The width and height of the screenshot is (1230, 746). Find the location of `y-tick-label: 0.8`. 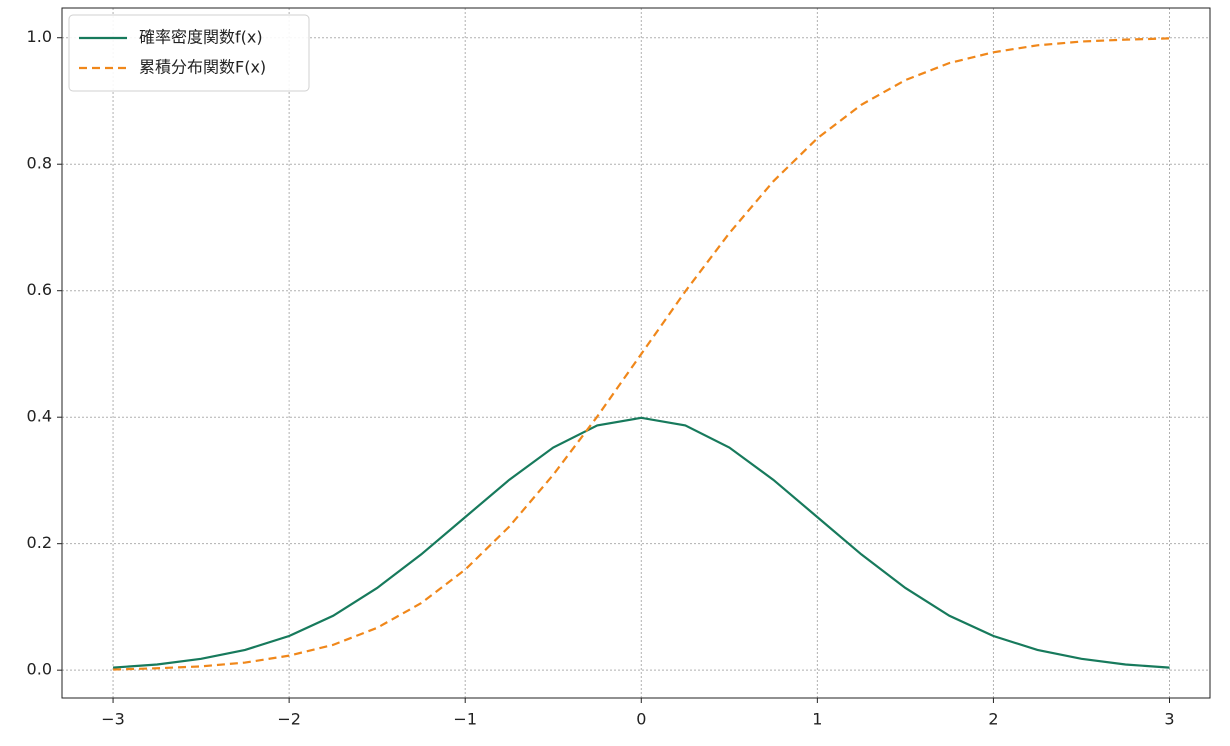

y-tick-label: 0.8 is located at coordinates (39, 163).